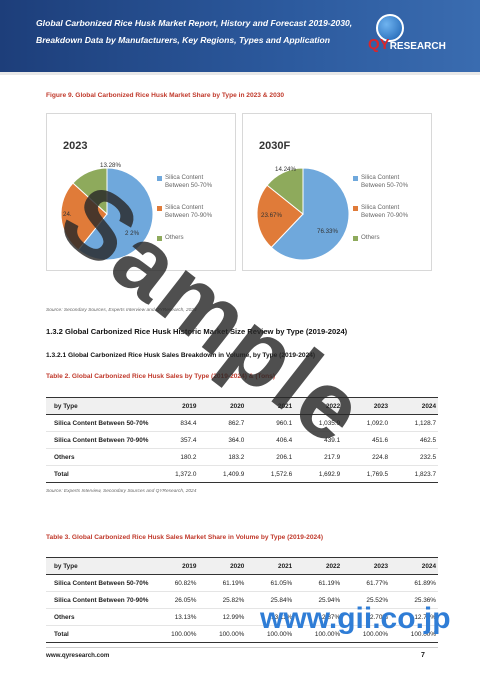 The height and width of the screenshot is (679, 480). I want to click on table-cell: 61.77%, so click(366, 583).